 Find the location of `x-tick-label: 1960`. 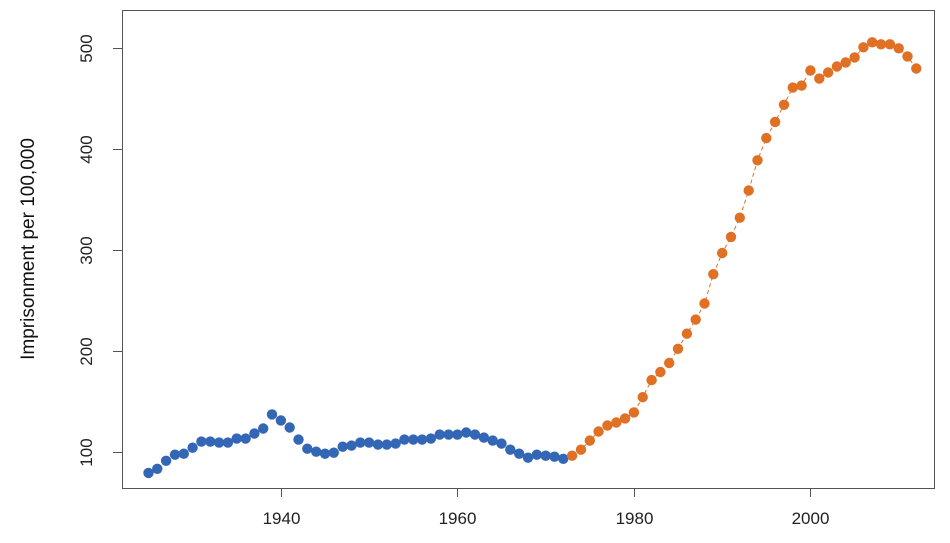

x-tick-label: 1960 is located at coordinates (458, 518).